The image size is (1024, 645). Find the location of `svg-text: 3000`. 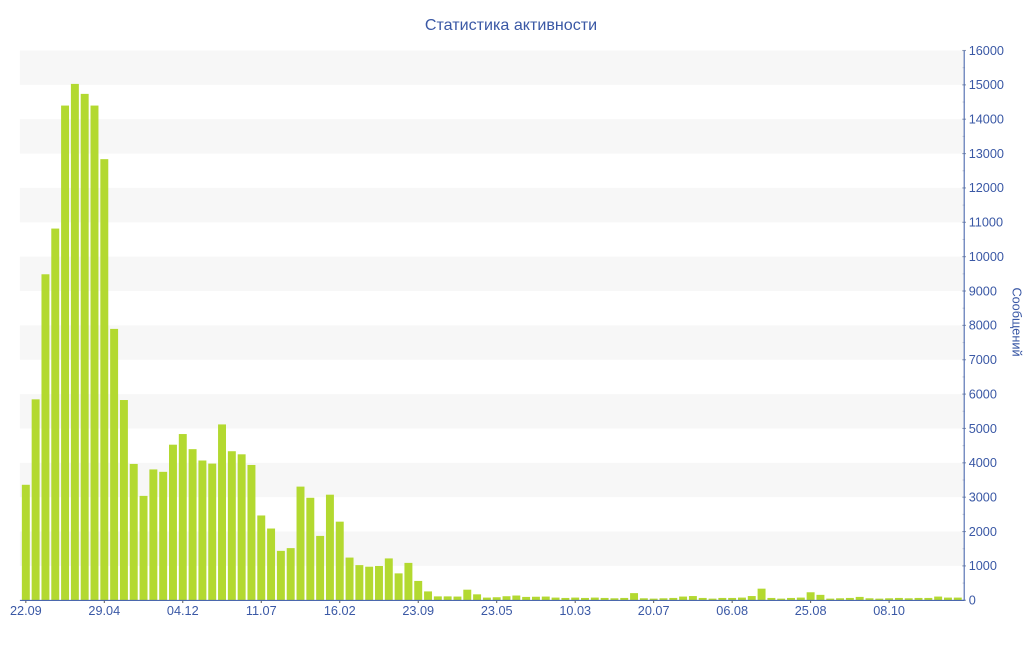

svg-text: 3000 is located at coordinates (983, 497).